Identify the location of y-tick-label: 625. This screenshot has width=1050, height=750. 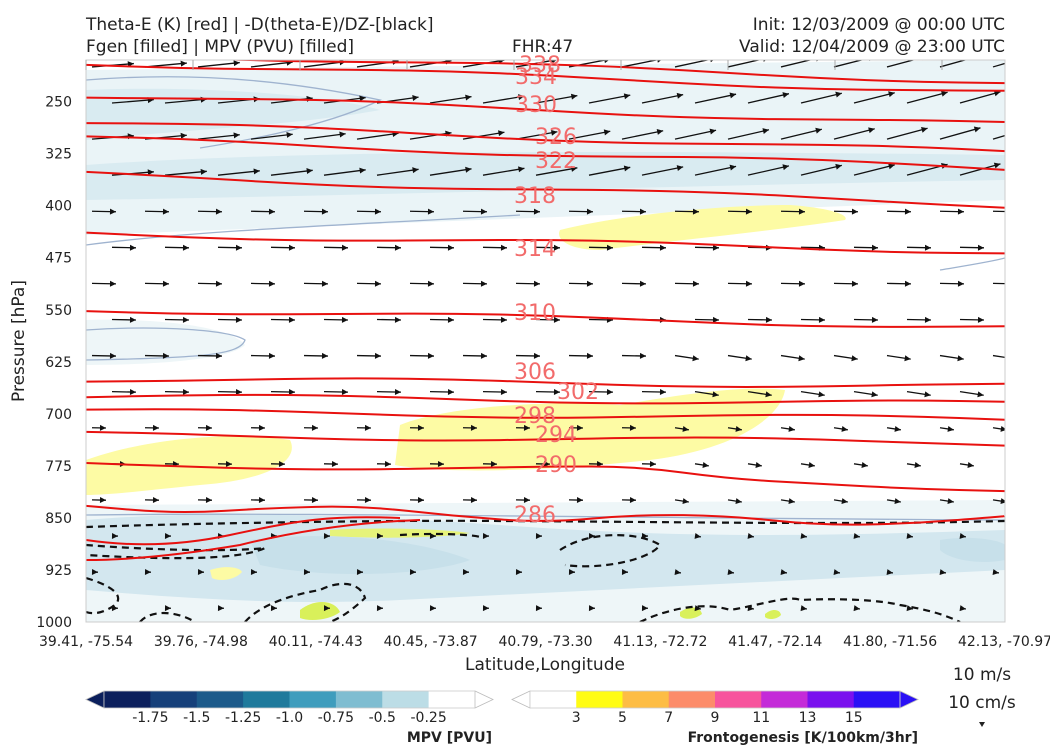
(58, 363).